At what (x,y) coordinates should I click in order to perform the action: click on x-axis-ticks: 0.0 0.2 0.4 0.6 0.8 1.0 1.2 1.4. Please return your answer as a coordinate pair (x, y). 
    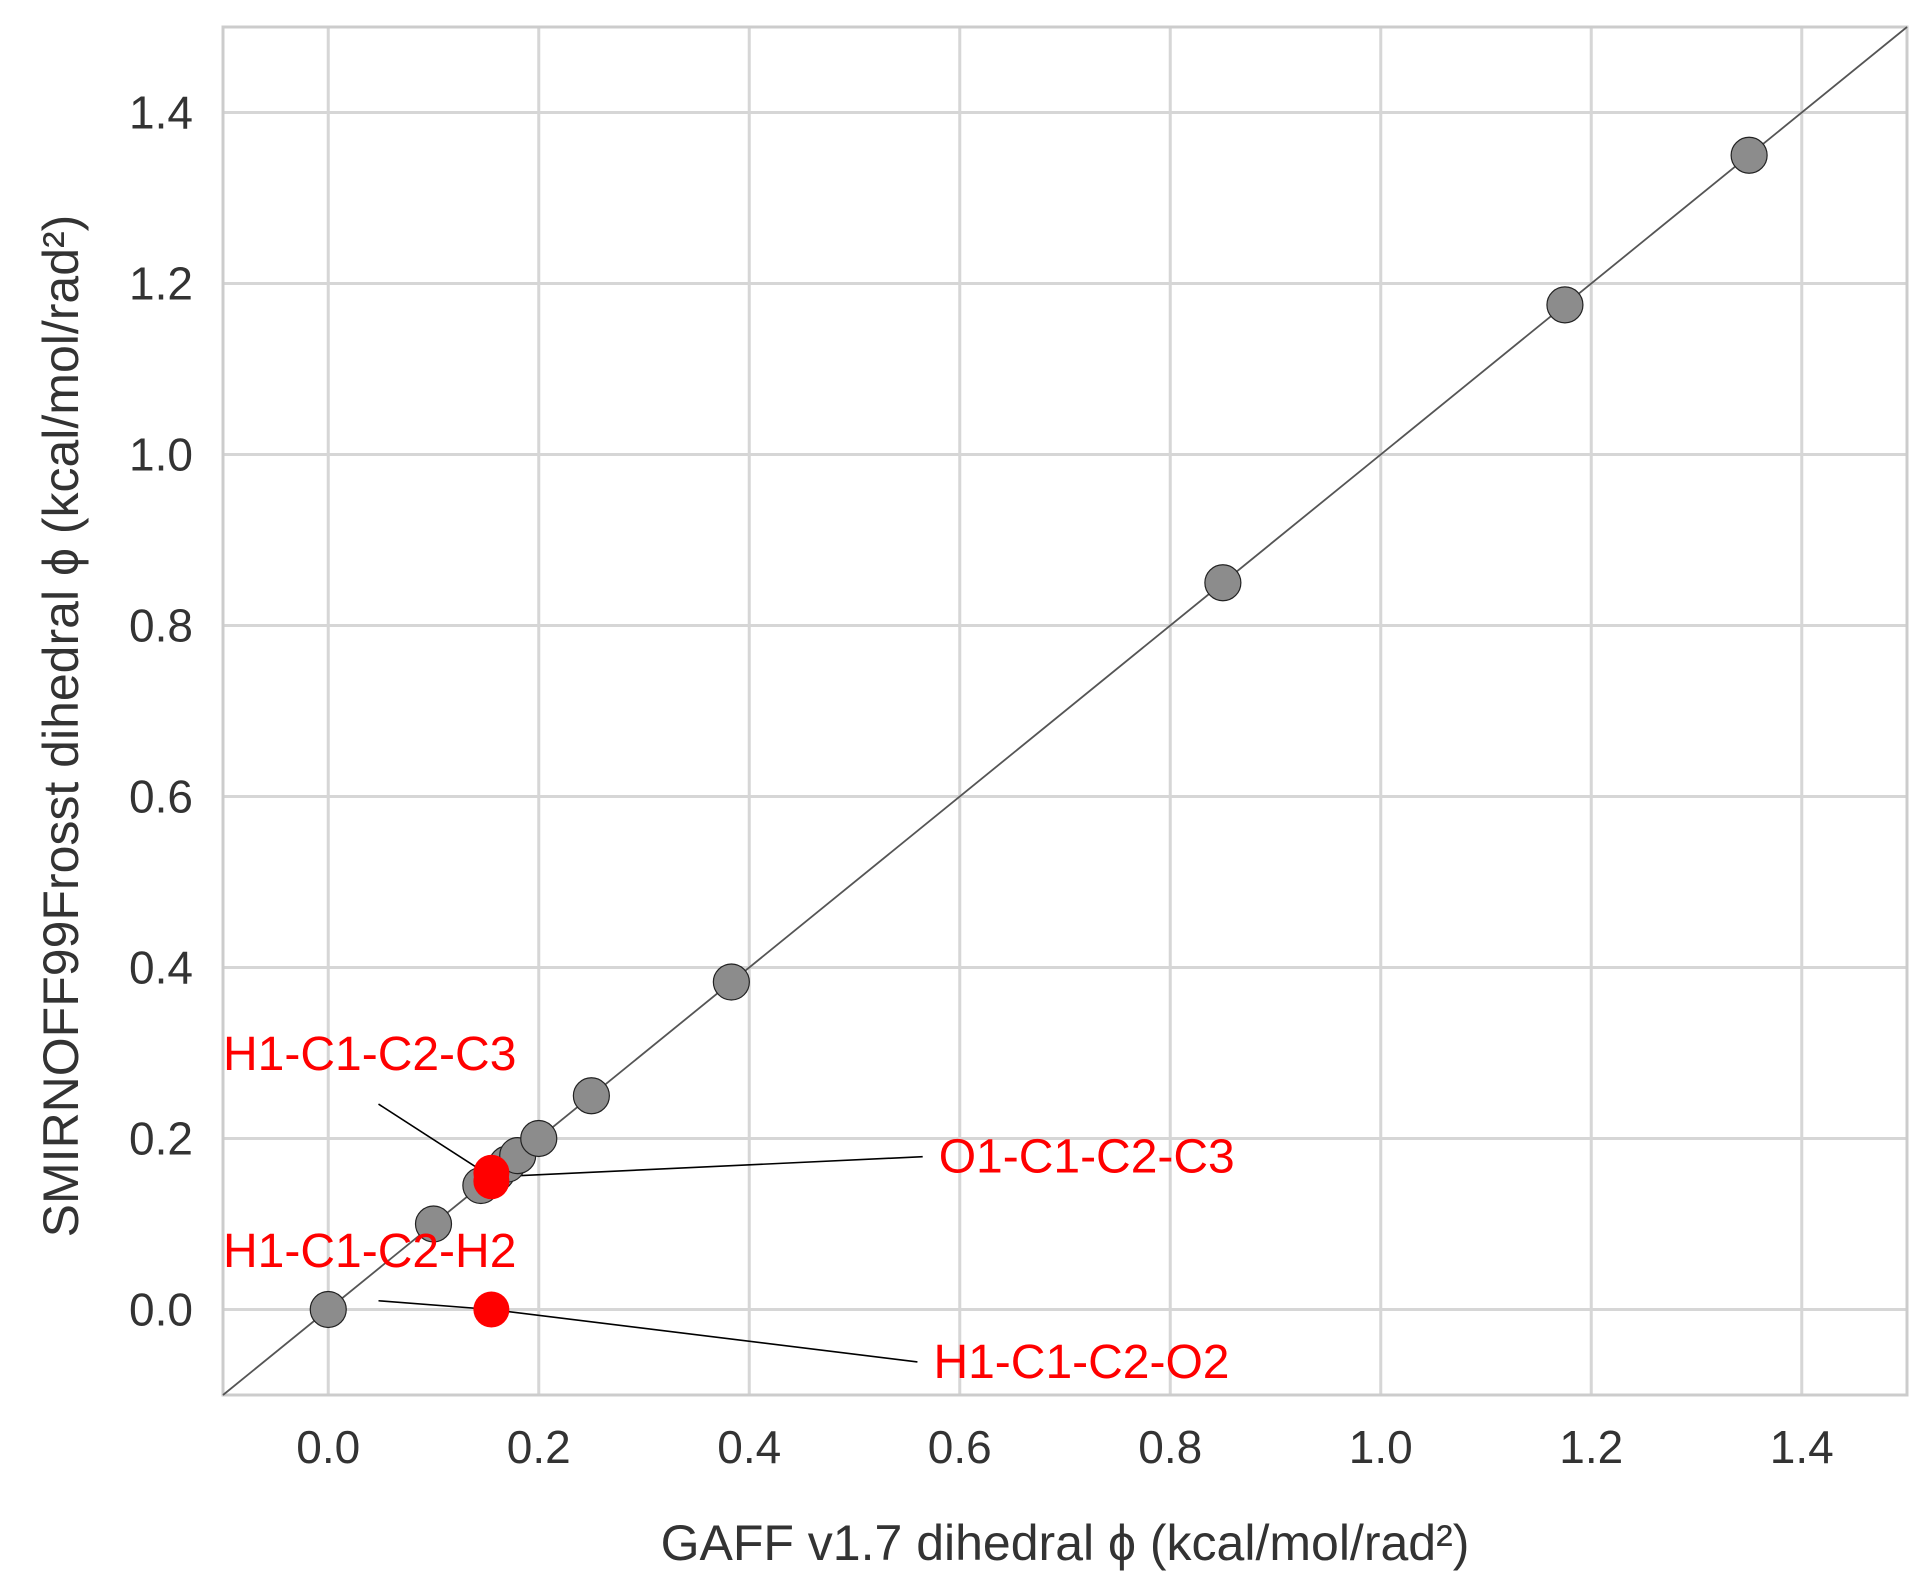
    Looking at the image, I should click on (1064, 1447).